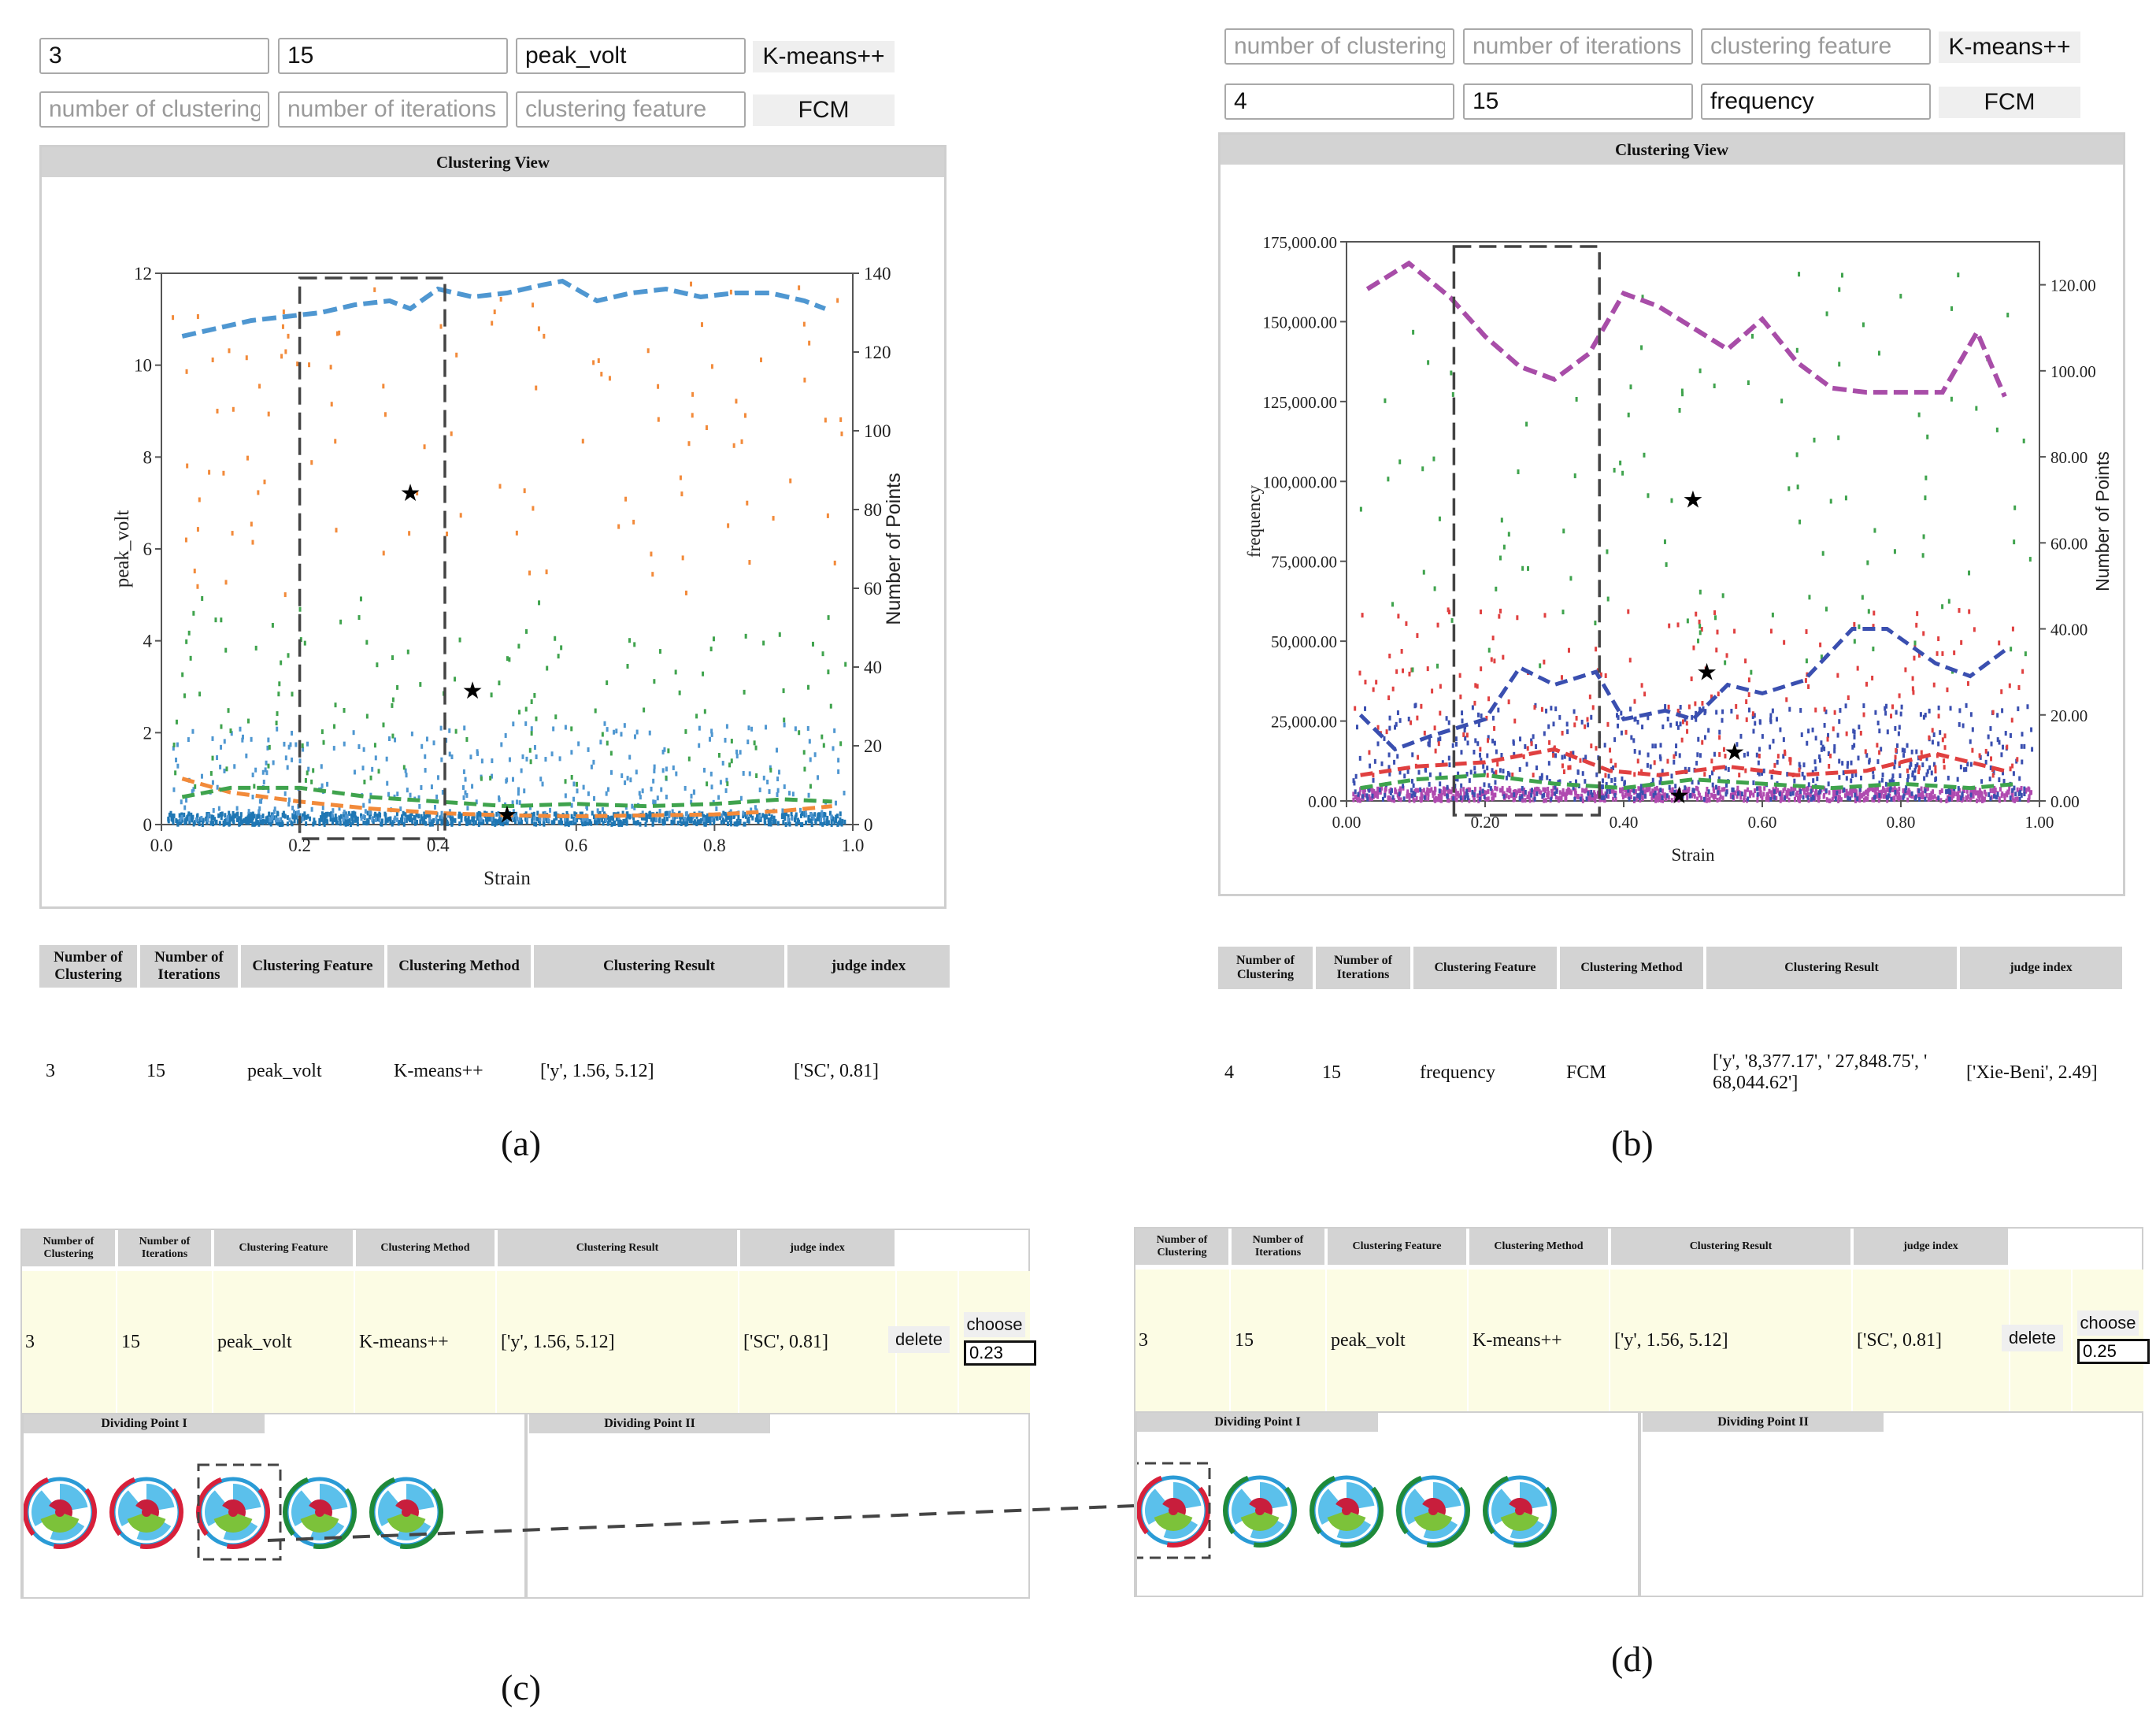 Image resolution: width=2156 pixels, height=1720 pixels. Describe the element at coordinates (1339, 46) in the screenshot. I see `b-cluster-count-input` at that location.